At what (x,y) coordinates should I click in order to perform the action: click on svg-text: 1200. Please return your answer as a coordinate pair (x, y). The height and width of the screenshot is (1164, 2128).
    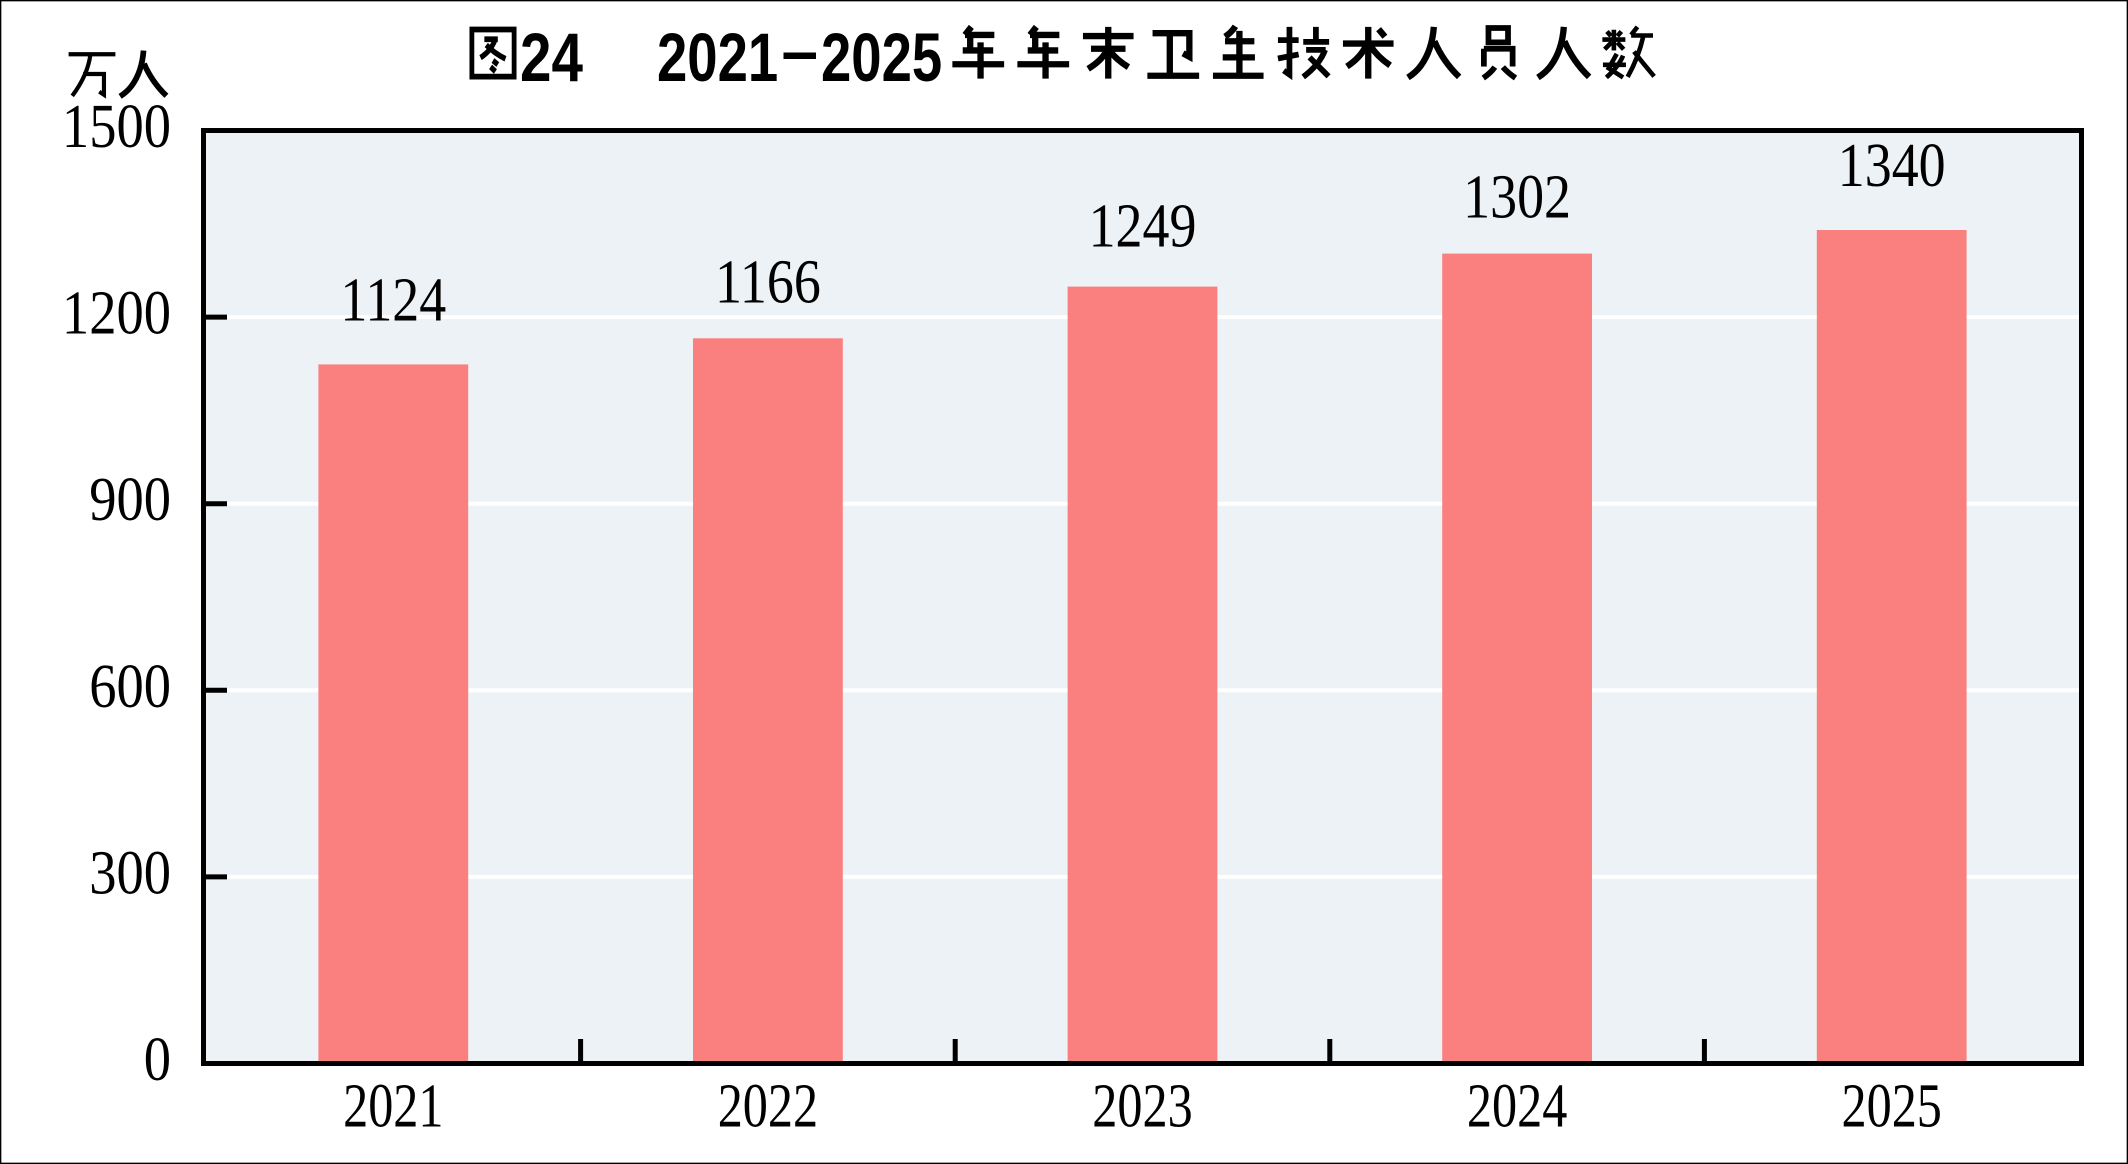
    Looking at the image, I should click on (116, 312).